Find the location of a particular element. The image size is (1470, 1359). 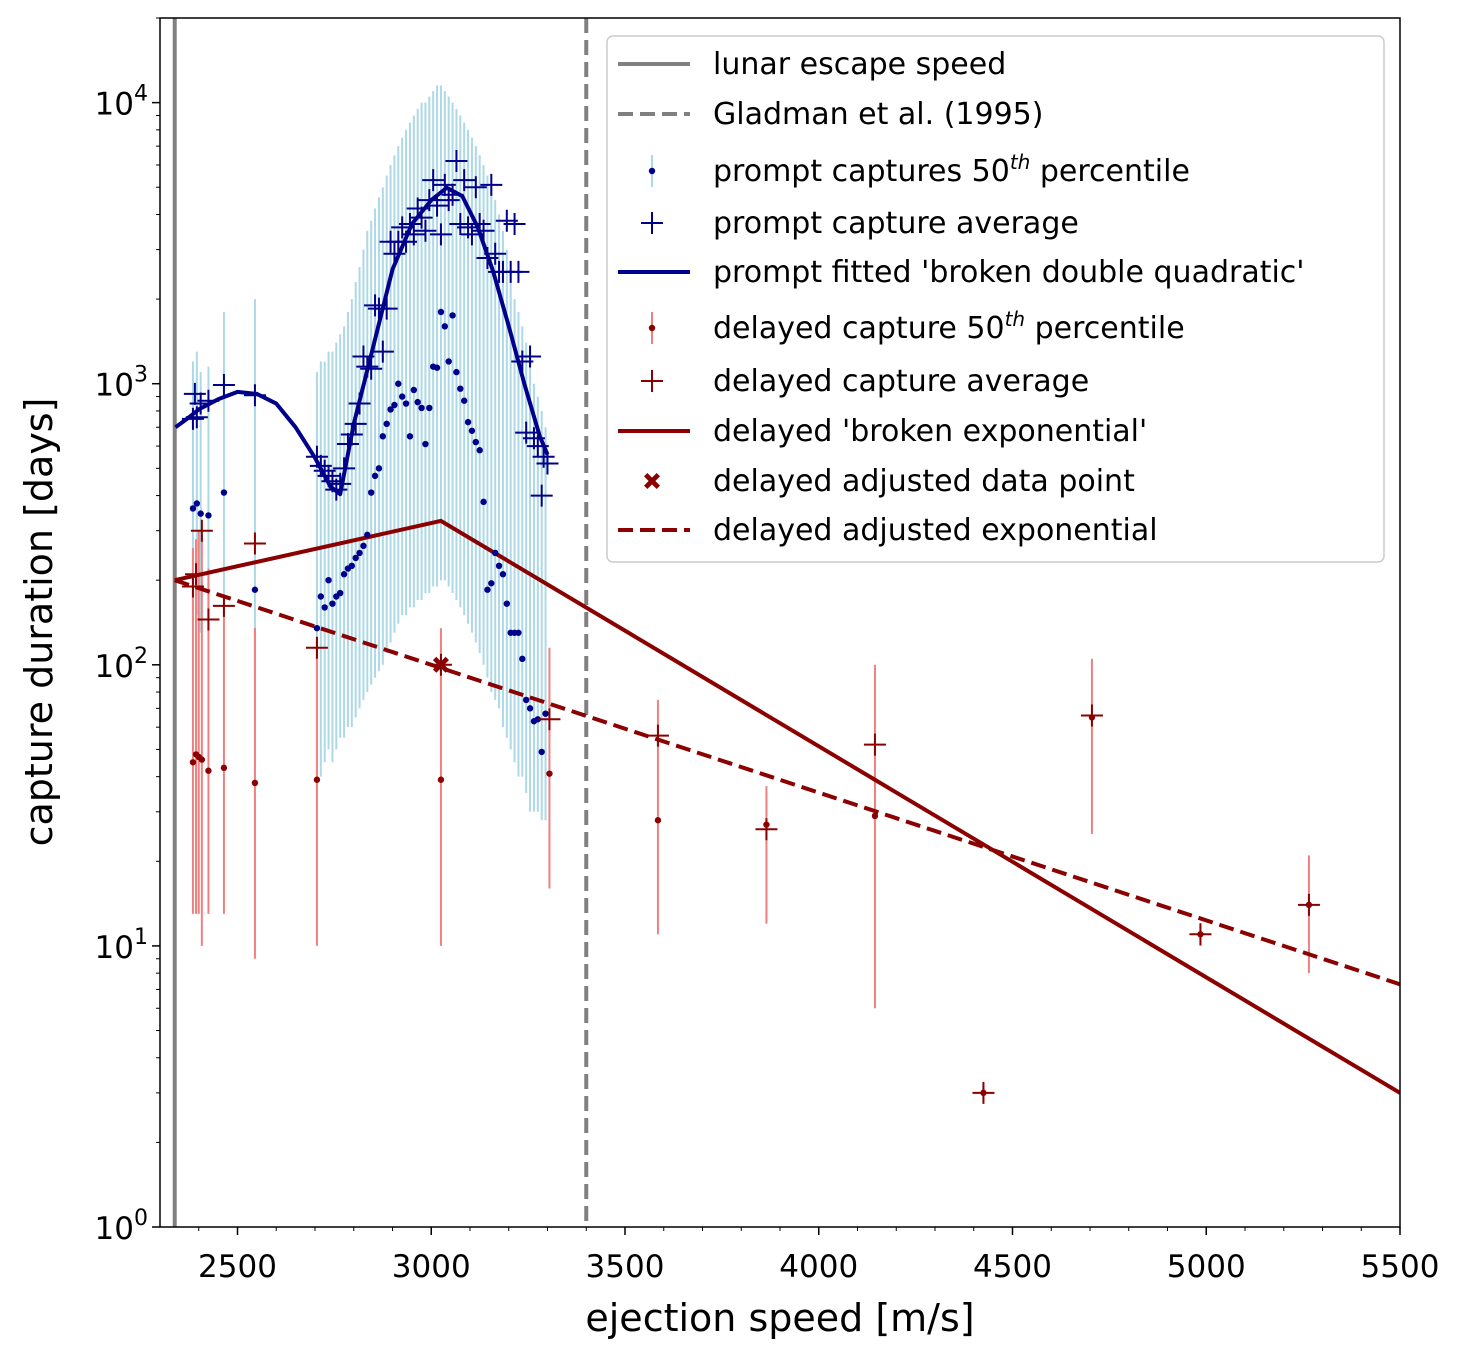

legend-entry: prompt captures 50th percentile is located at coordinates (919, 169).